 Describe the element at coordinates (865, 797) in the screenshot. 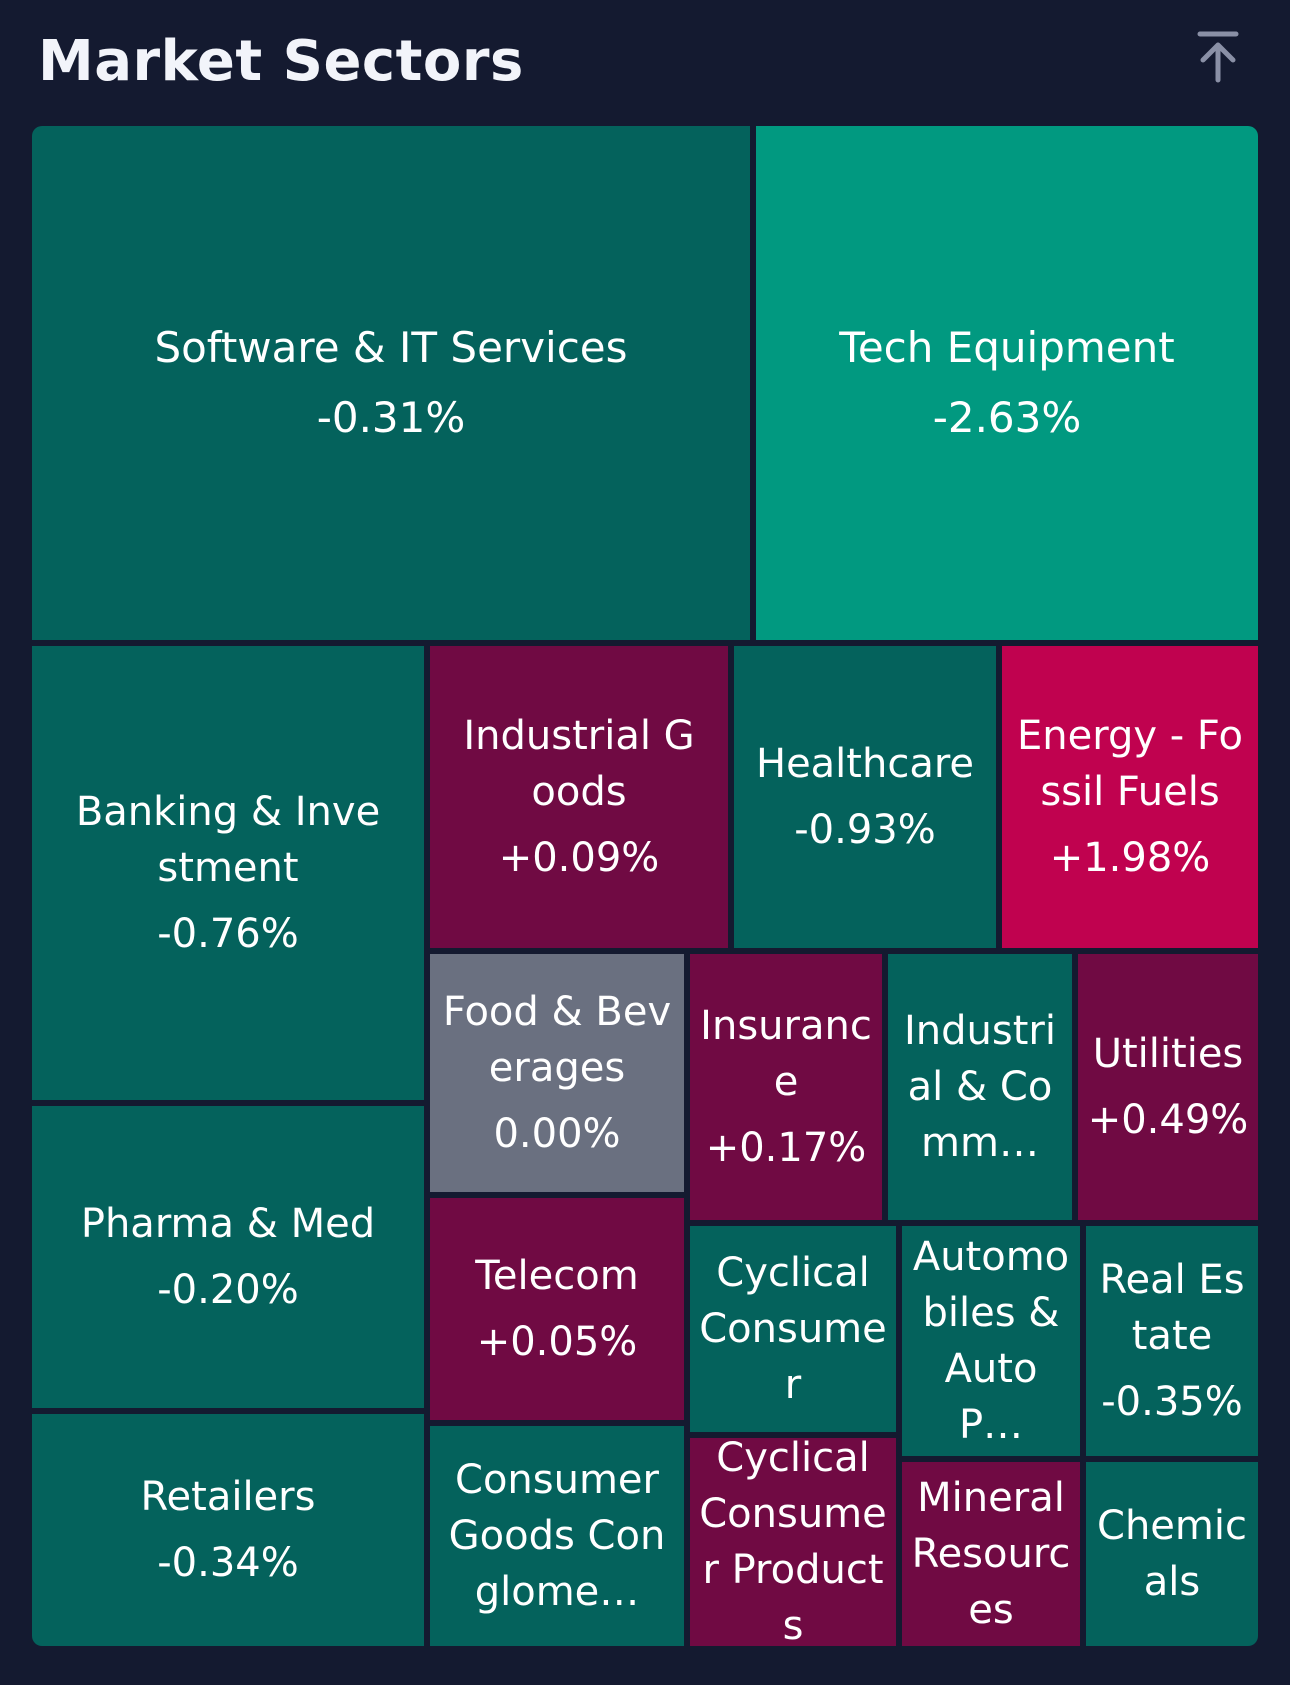

I see `sector-tile-healthcare: Healthcare -0.93%` at that location.